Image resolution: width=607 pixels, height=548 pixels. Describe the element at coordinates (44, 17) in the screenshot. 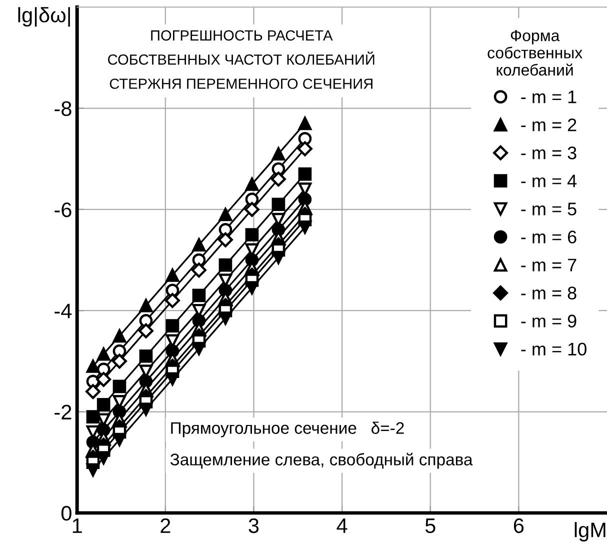

I see `y-axis-title: lg|δω|` at that location.